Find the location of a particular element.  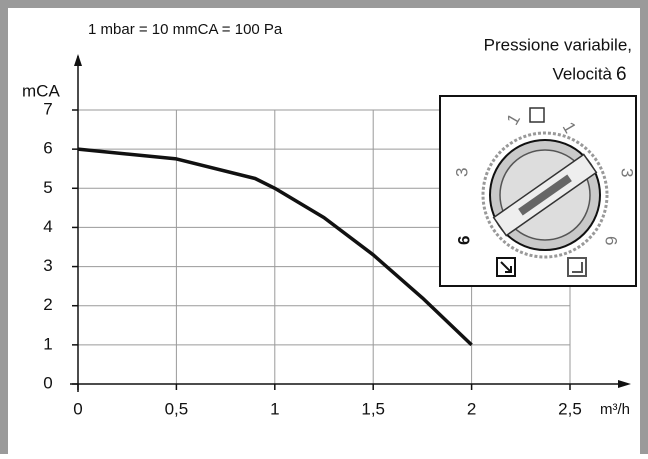

y-axis-label: mCA is located at coordinates (41, 90).